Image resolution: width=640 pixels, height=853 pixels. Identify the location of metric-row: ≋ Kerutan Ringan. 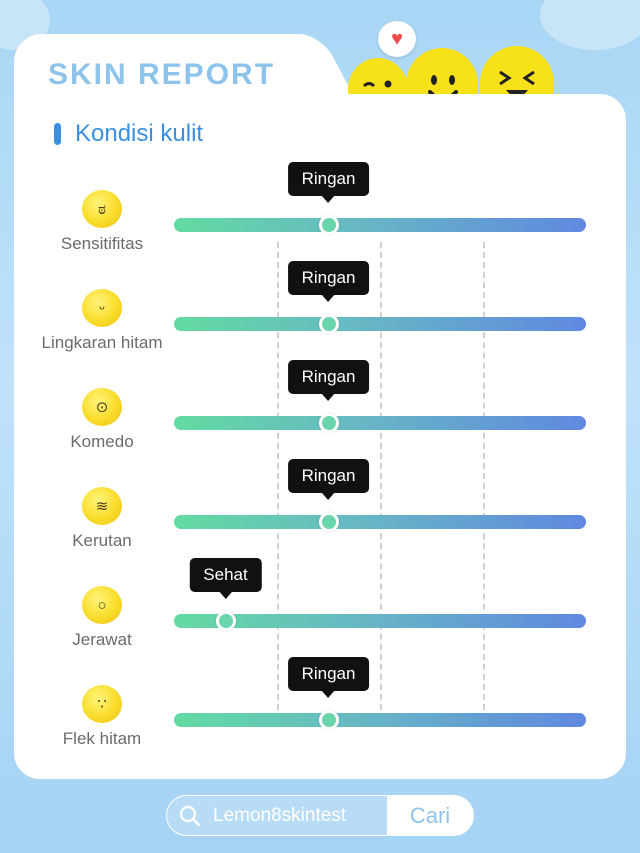
(320, 522).